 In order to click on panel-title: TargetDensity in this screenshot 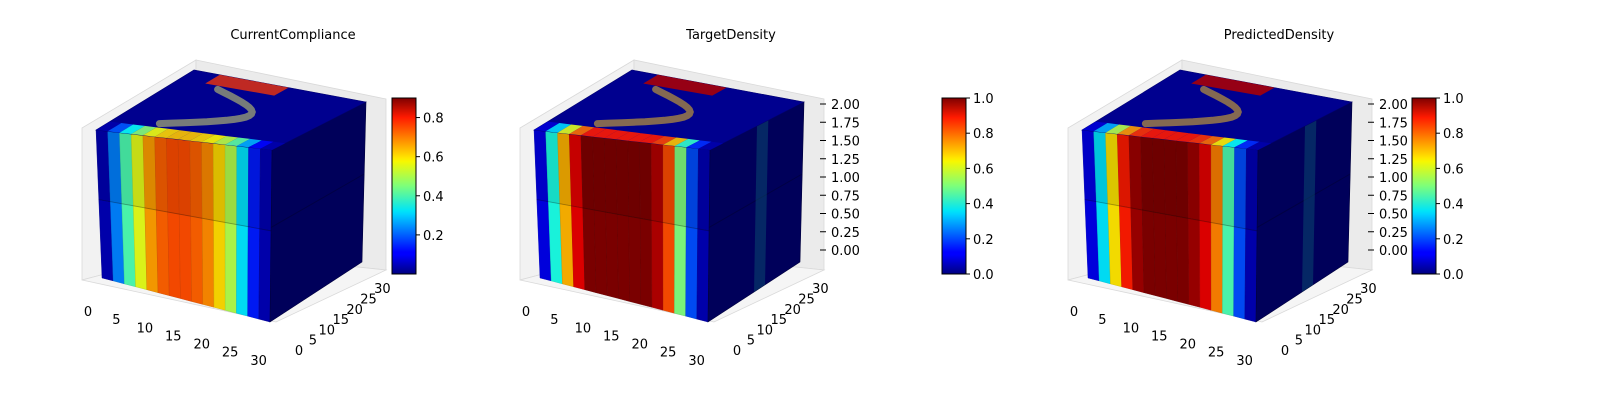, I will do `click(730, 35)`.